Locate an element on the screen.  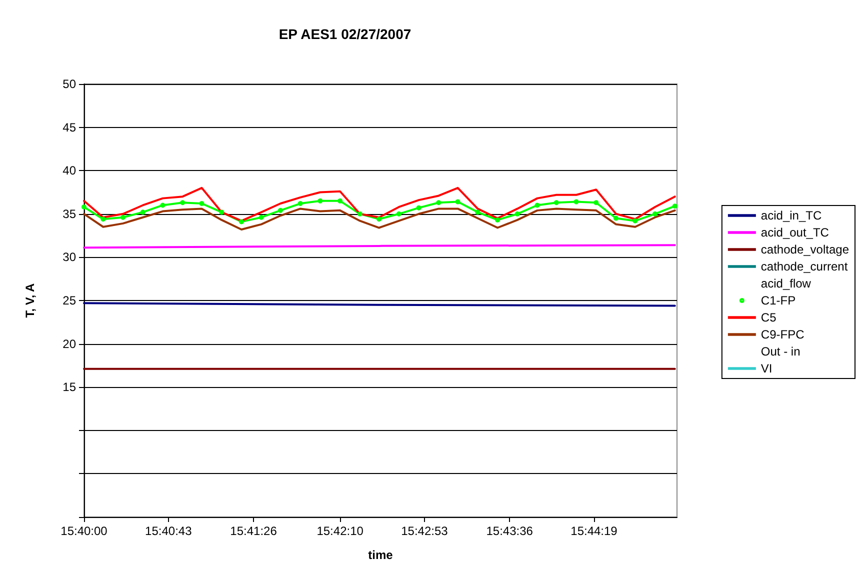
chart-title: EP AES1 02/27/2007 is located at coordinates (345, 34).